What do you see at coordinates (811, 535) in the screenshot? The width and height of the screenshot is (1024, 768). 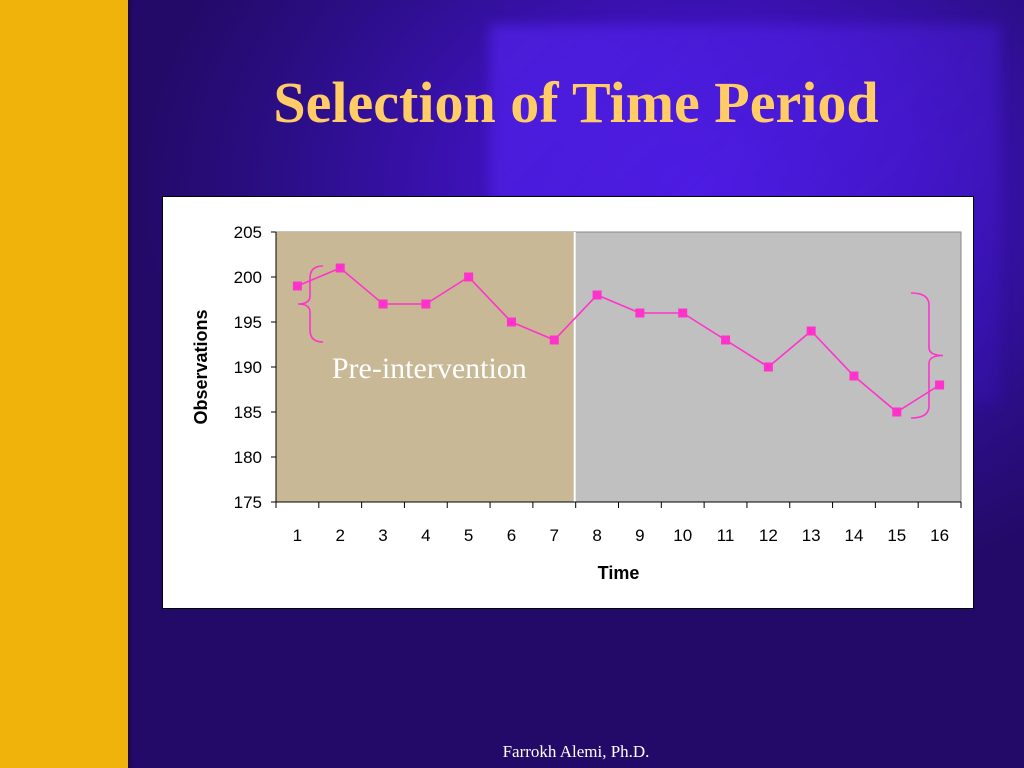 I see `x-tick-label-13: 13` at bounding box center [811, 535].